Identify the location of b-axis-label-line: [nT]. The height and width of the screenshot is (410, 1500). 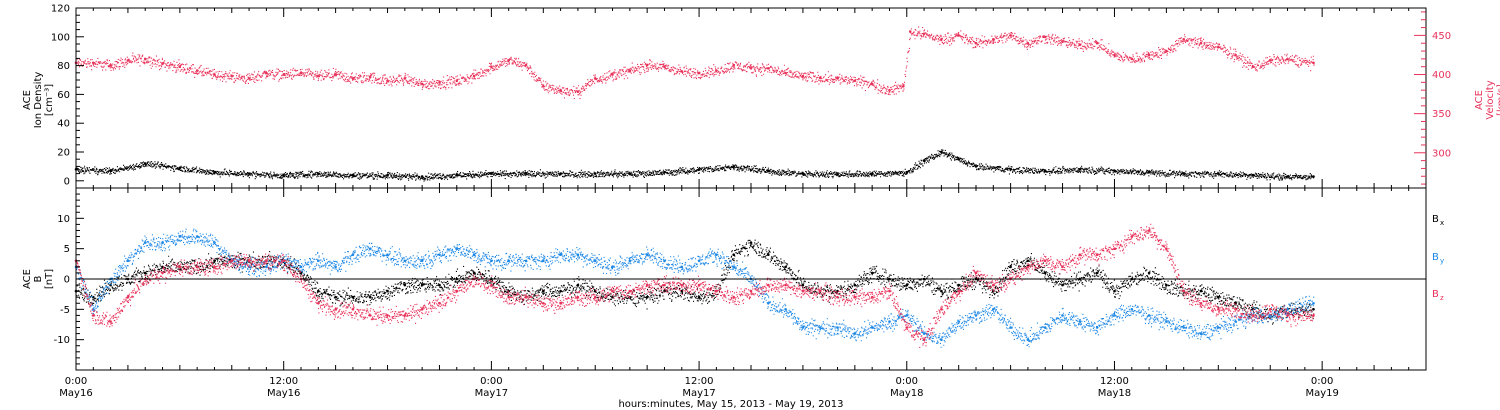
(49, 279).